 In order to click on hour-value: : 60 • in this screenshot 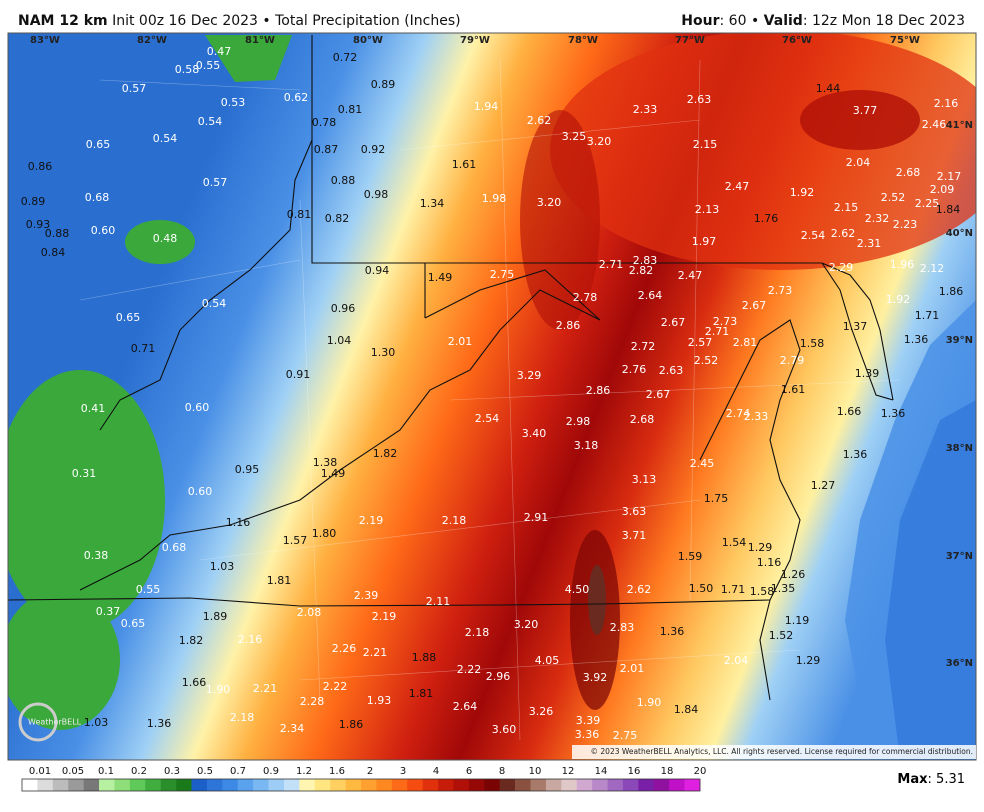, I will do `click(740, 21)`.